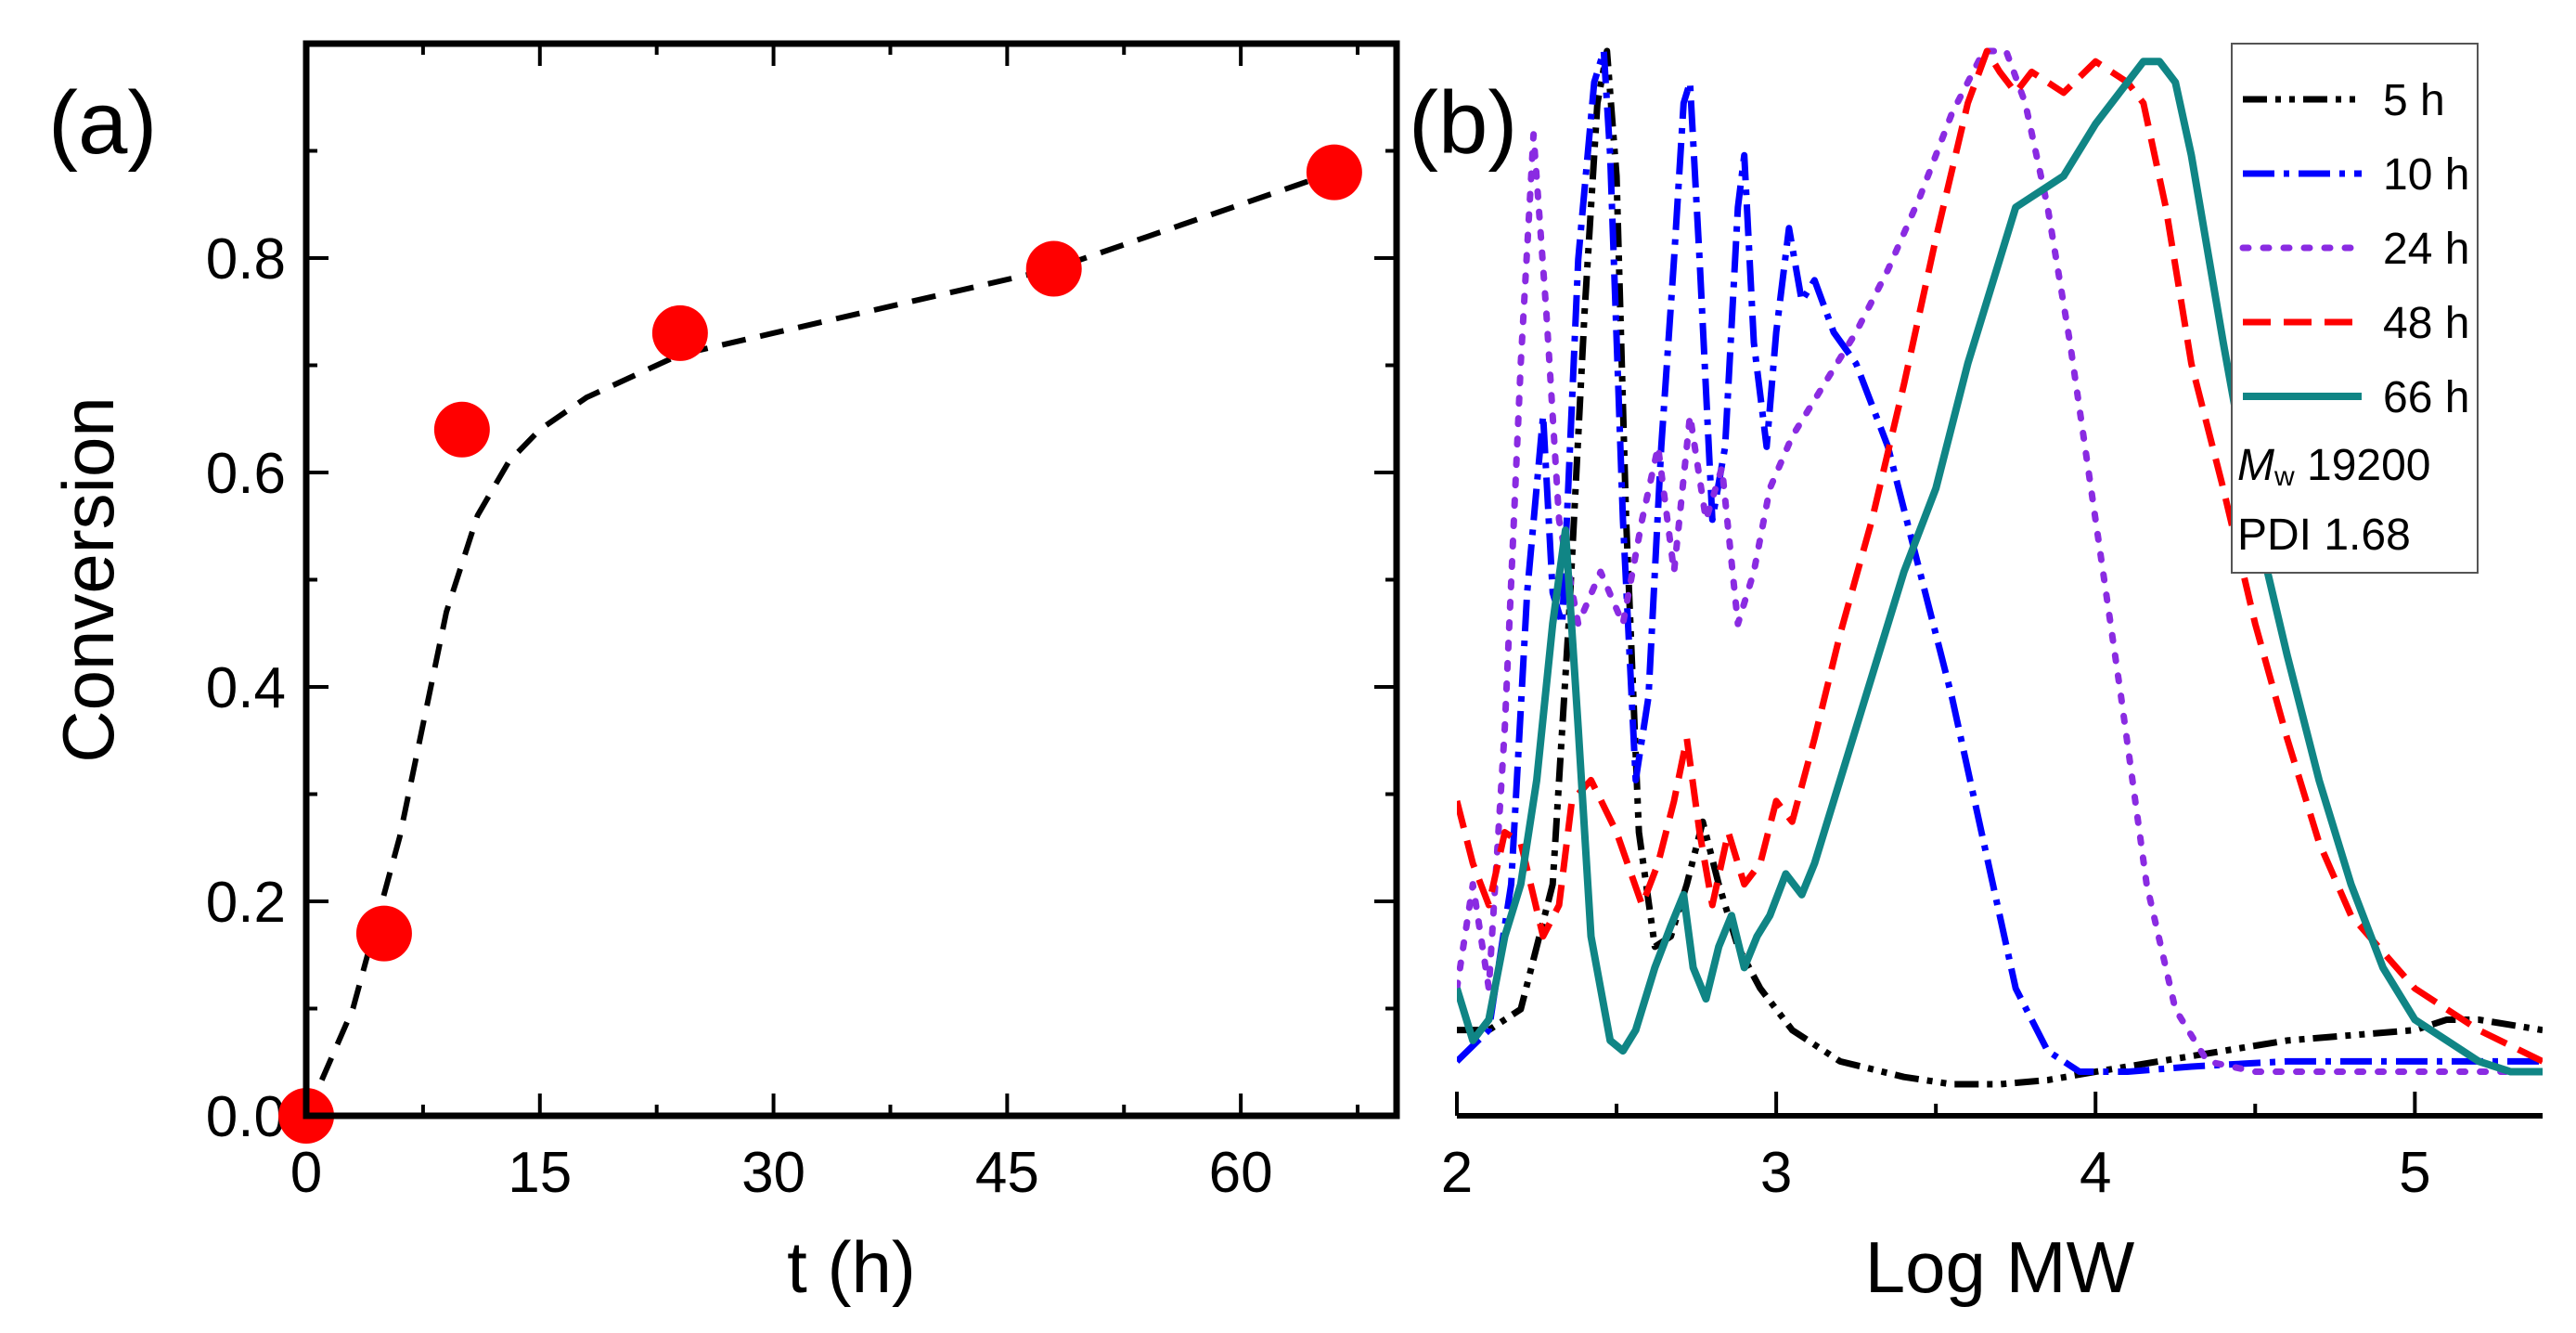  What do you see at coordinates (2426, 175) in the screenshot?
I see `legend-label: 10 h` at bounding box center [2426, 175].